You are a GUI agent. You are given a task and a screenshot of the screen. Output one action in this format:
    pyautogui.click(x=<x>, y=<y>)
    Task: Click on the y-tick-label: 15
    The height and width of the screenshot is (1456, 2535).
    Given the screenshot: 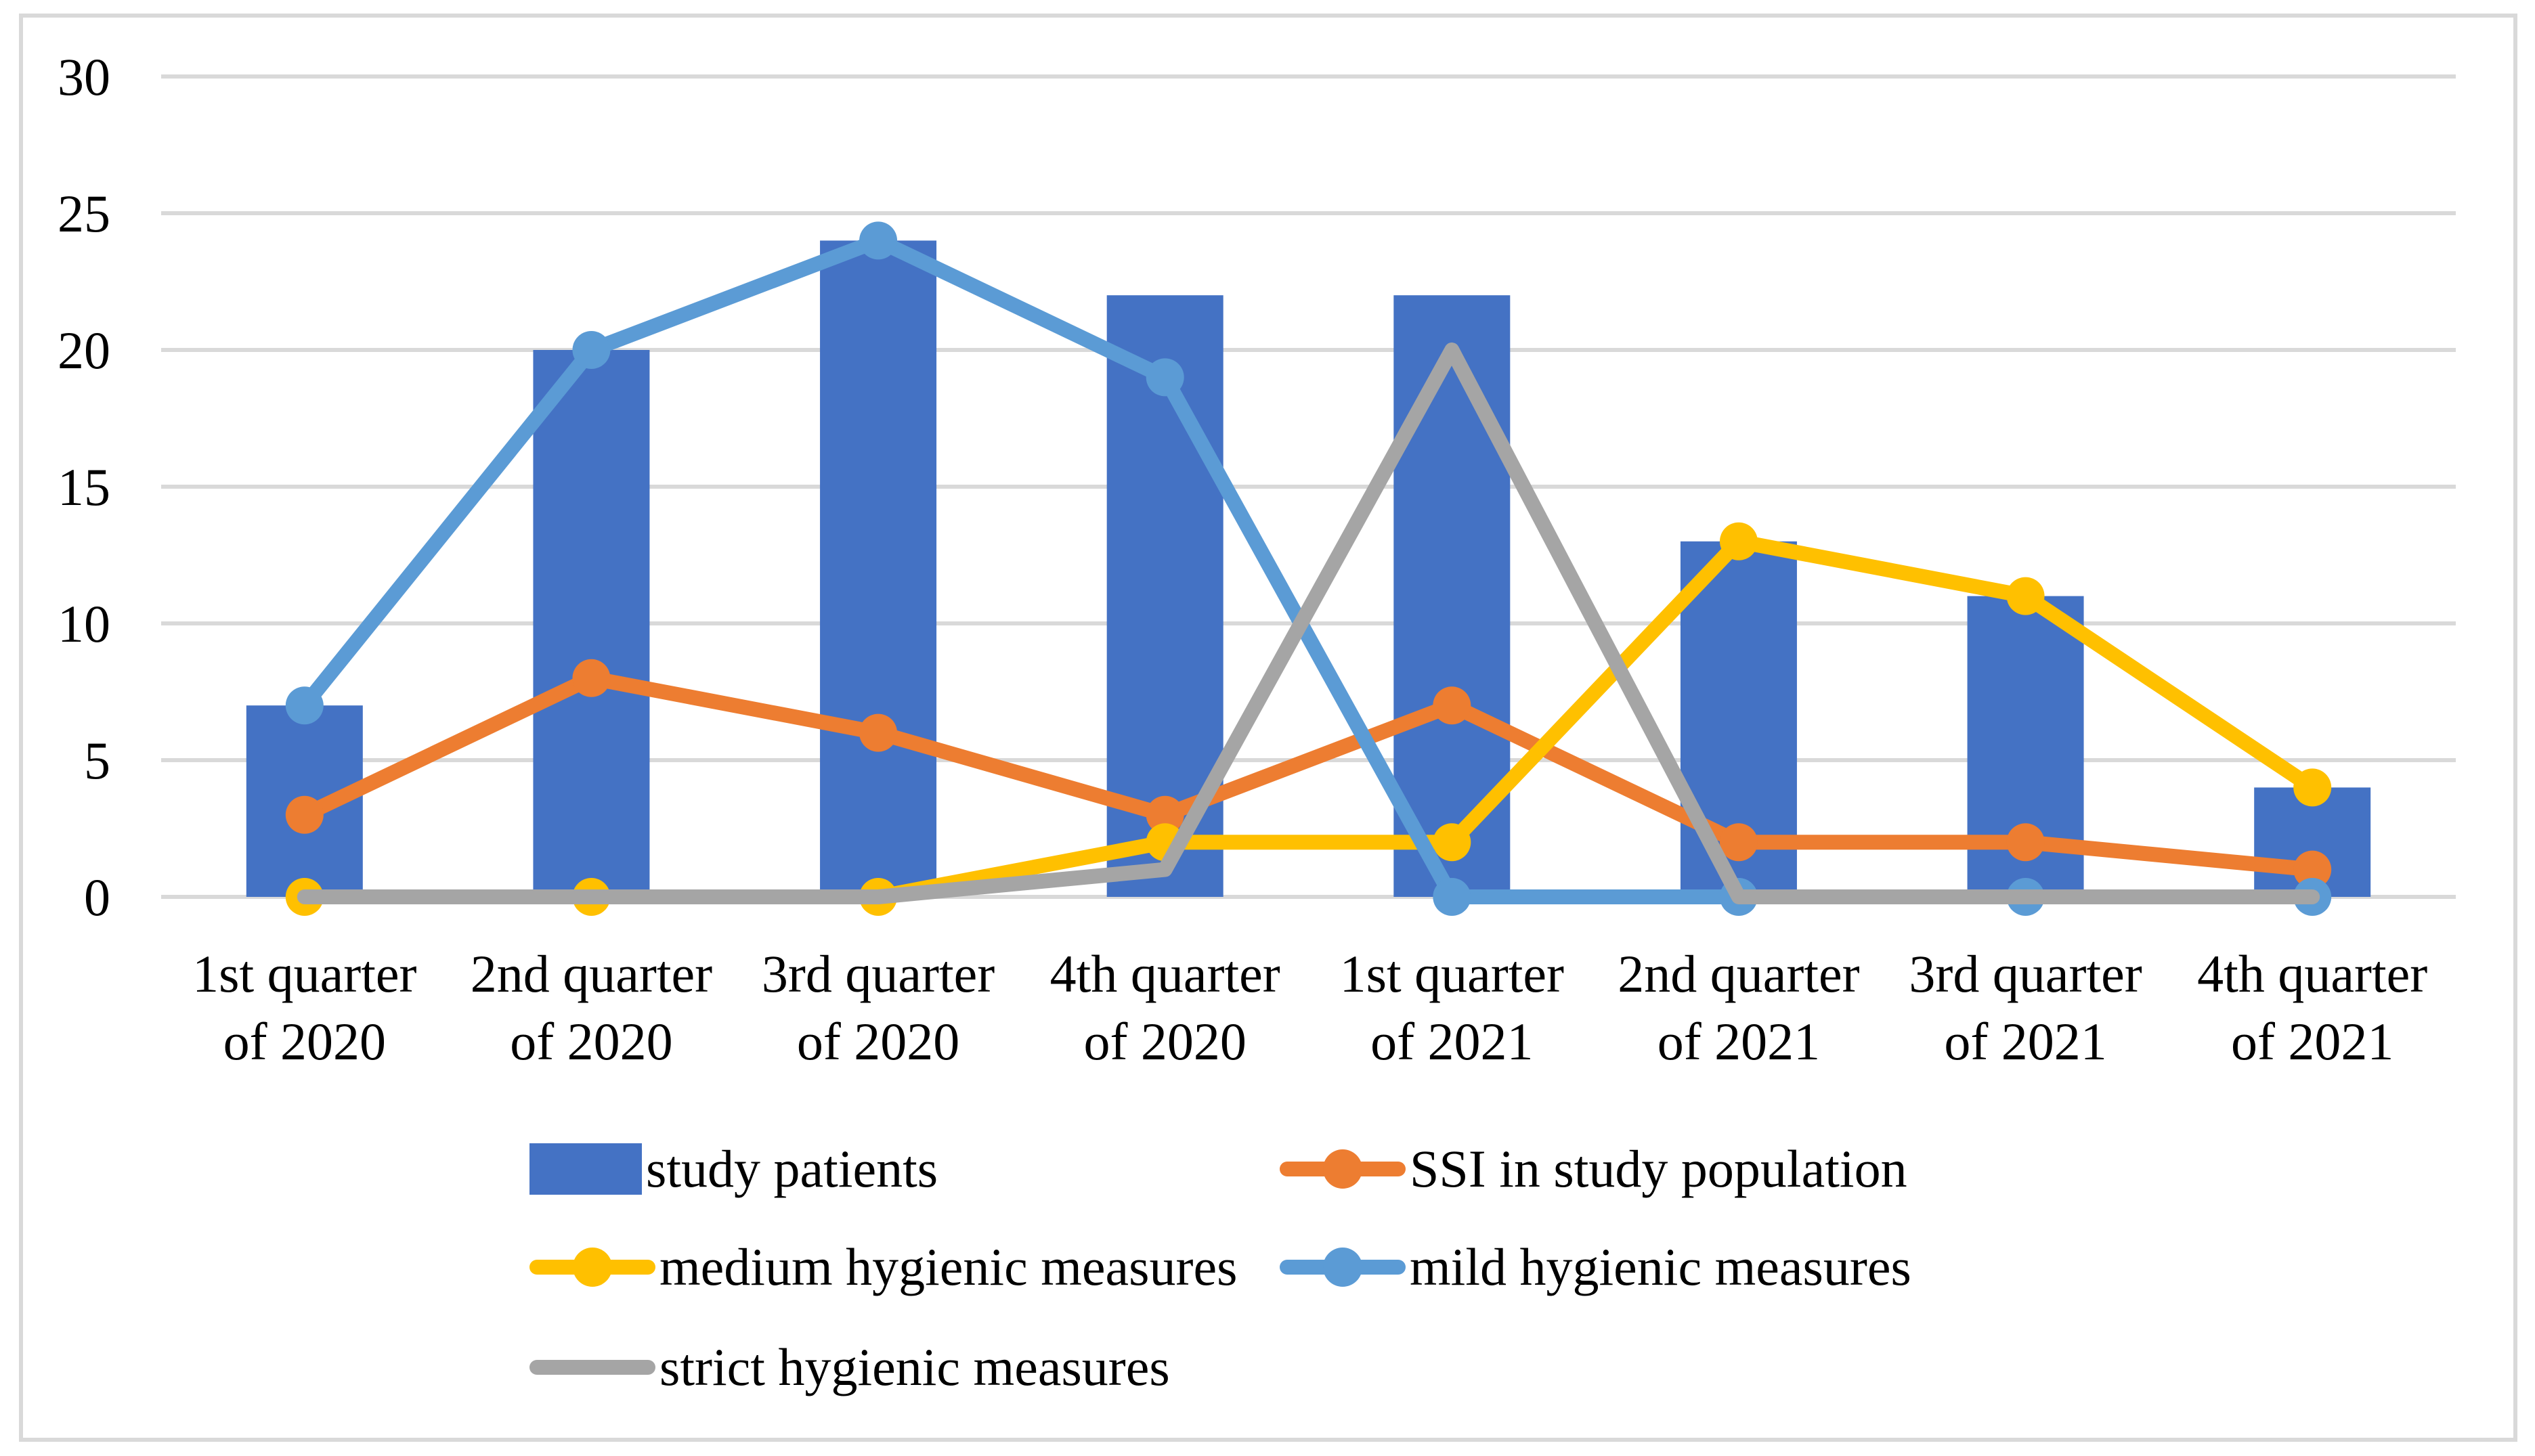 What is the action you would take?
    pyautogui.click(x=84, y=487)
    